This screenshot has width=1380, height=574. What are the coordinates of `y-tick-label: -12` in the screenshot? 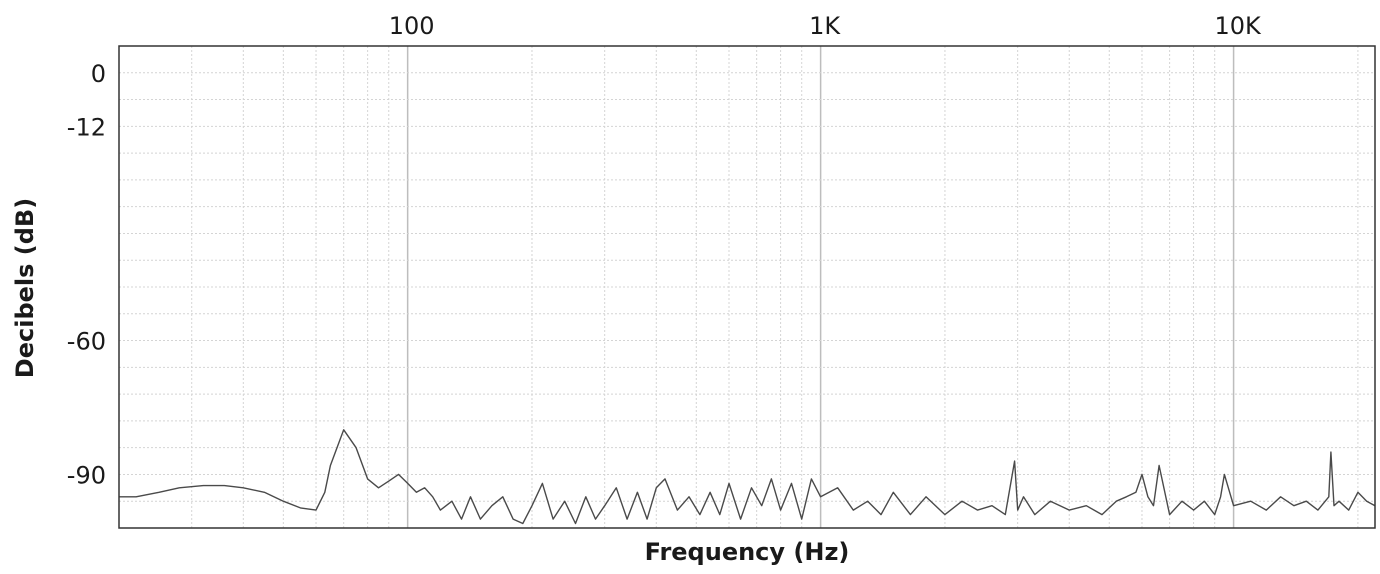 It's located at (86, 127).